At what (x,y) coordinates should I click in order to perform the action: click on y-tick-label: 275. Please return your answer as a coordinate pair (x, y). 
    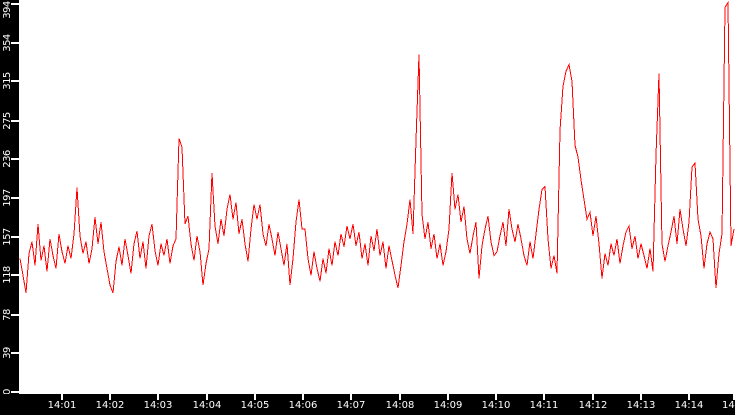
    Looking at the image, I should click on (7, 120).